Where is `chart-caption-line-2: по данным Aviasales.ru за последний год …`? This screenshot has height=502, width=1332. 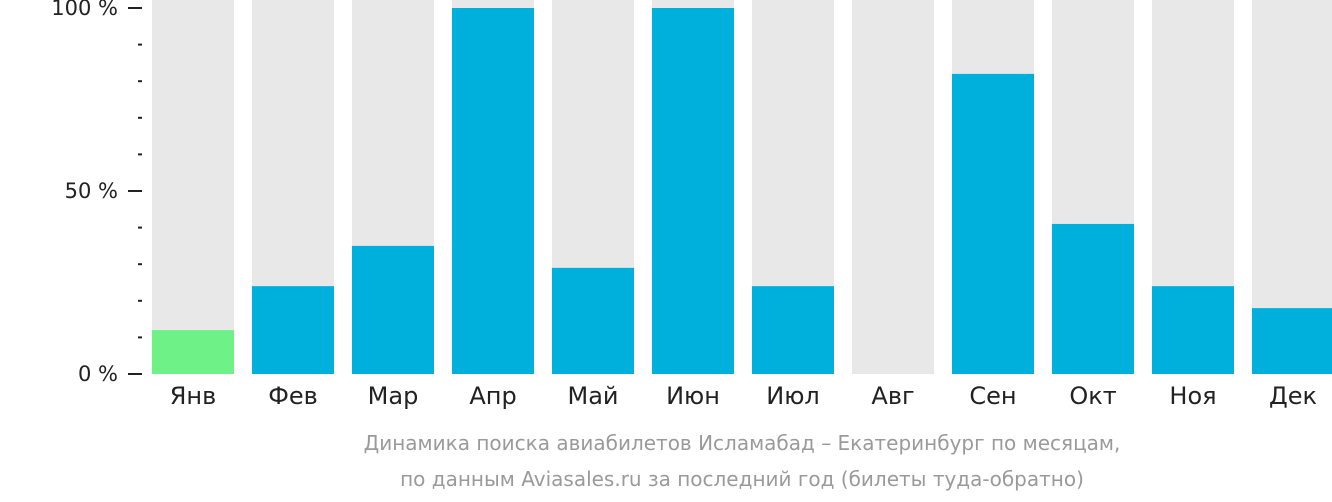
chart-caption-line-2: по данным Aviasales.ru за последний год … is located at coordinates (742, 479).